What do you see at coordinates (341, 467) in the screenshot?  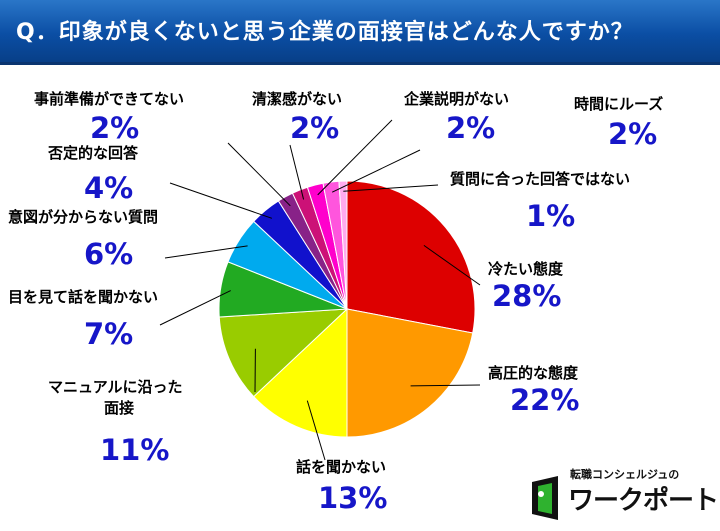 I see `slice-label: 話を聞かない` at bounding box center [341, 467].